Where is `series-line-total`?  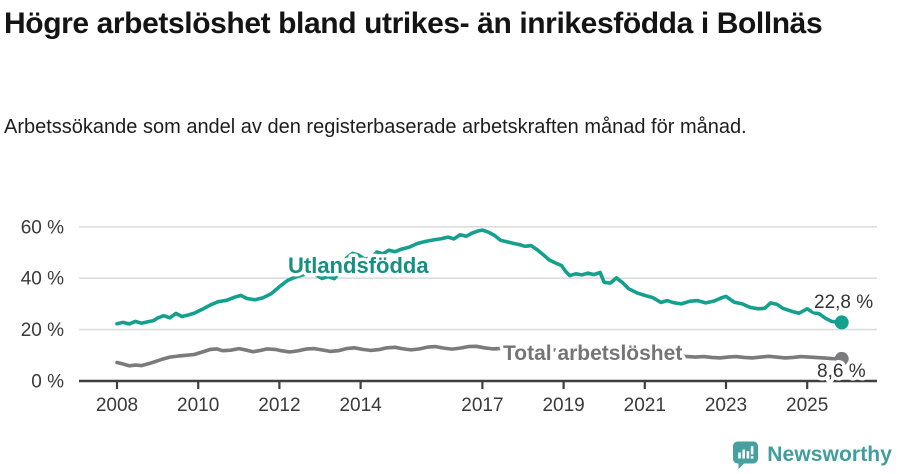
series-line-total is located at coordinates (479, 356).